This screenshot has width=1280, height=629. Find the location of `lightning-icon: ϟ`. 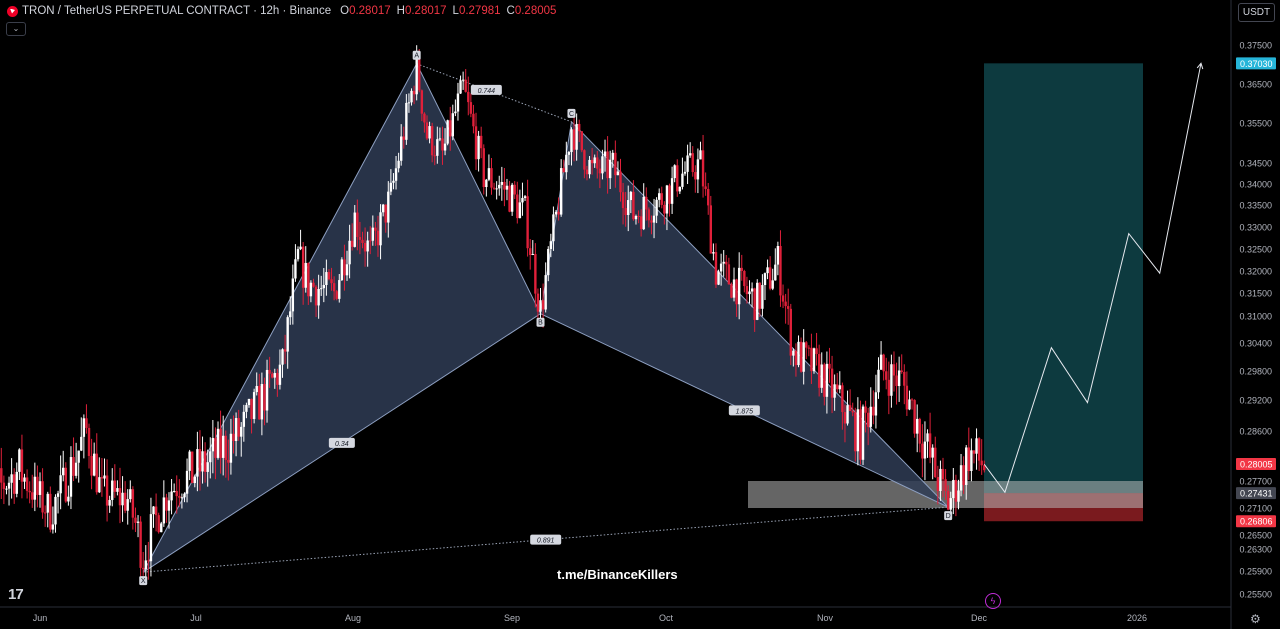

lightning-icon: ϟ is located at coordinates (993, 601).